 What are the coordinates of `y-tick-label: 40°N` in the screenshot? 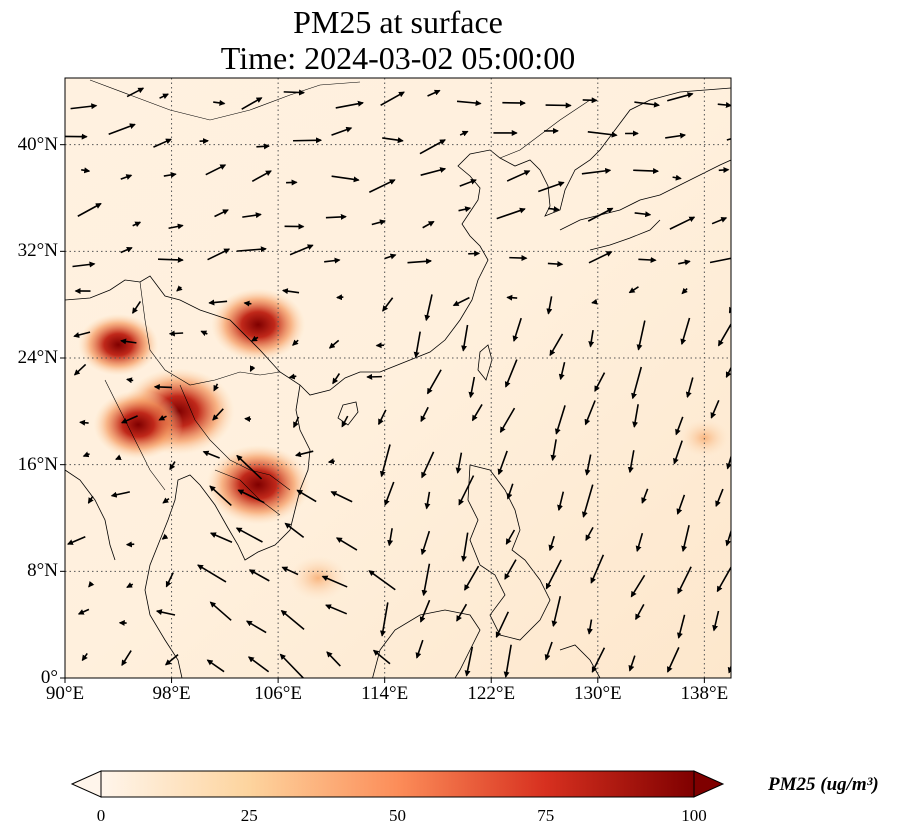 It's located at (37, 144).